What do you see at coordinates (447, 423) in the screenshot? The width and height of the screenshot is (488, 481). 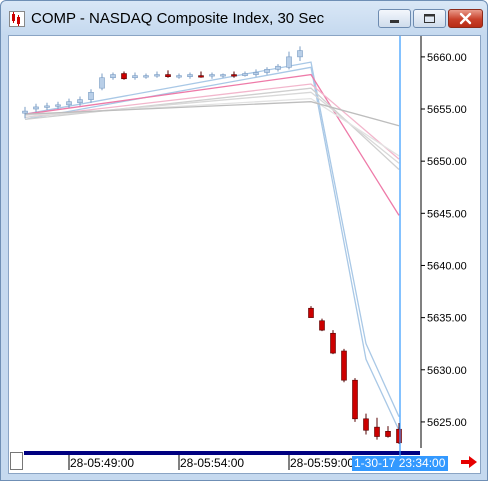 I see `y-tick-label: 5625.00` at bounding box center [447, 423].